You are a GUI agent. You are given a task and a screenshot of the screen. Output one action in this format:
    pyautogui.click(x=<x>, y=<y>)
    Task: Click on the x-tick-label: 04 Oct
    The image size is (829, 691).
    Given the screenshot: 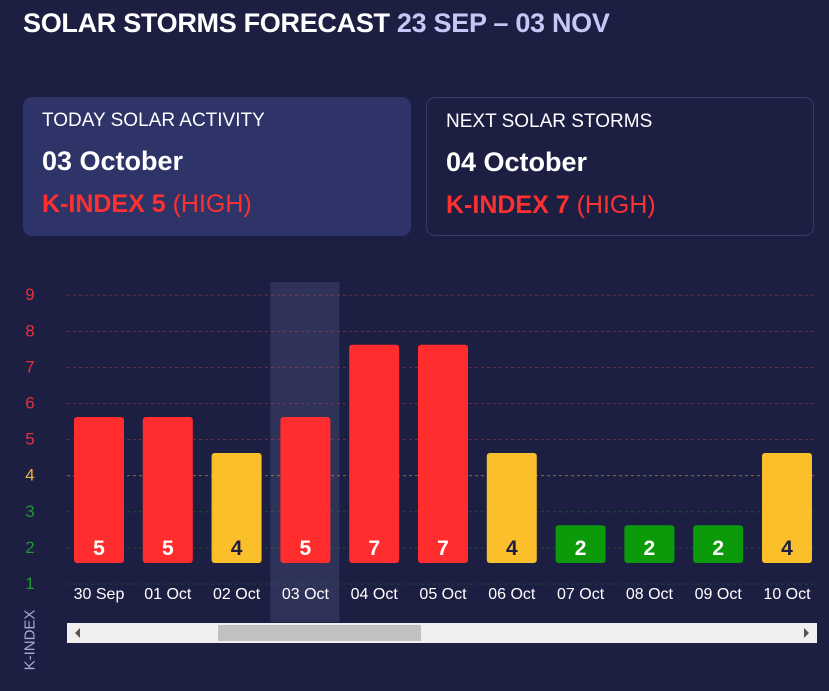 What is the action you would take?
    pyautogui.click(x=375, y=594)
    